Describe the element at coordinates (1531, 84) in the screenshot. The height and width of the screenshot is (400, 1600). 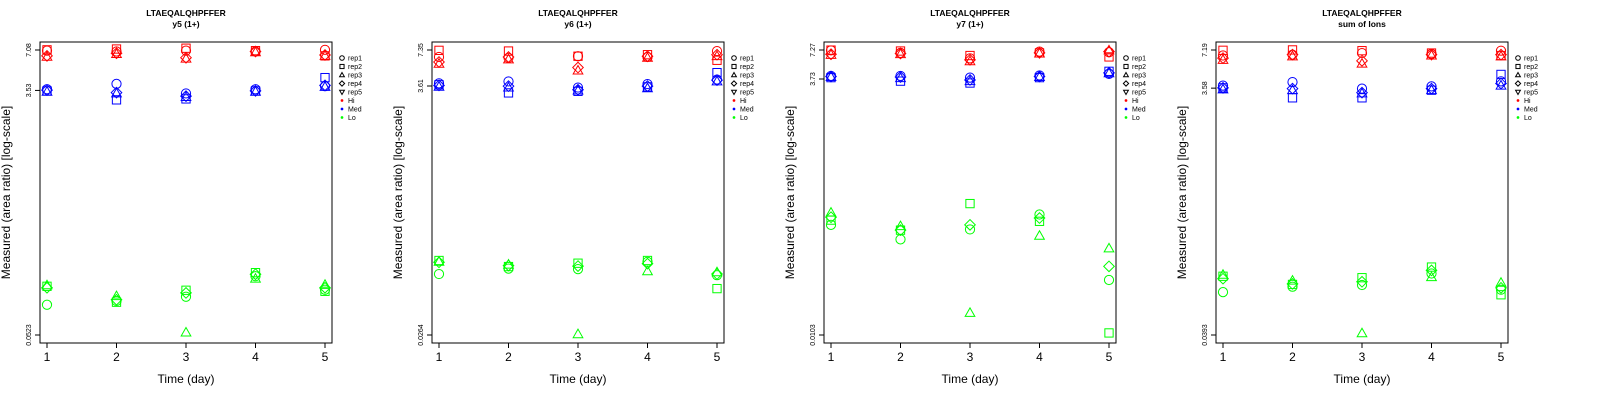
I see `legend-label: rep4` at that location.